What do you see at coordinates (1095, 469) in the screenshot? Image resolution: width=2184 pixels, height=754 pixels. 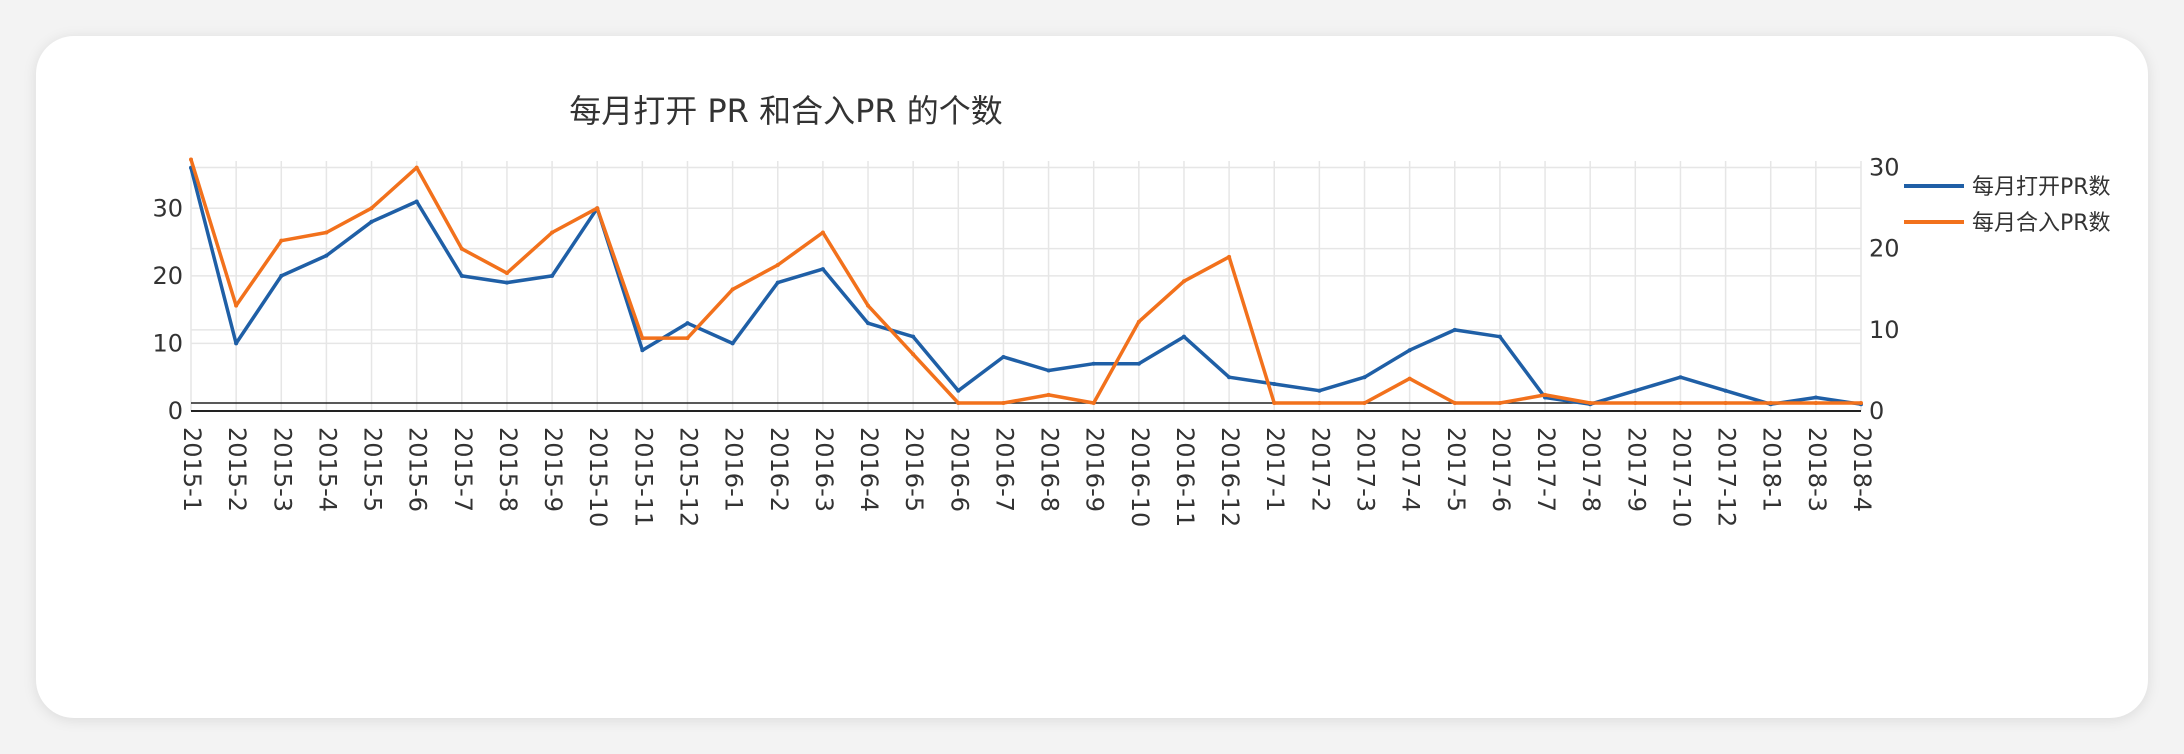 I see `x-tick-label: 2016-9` at bounding box center [1095, 469].